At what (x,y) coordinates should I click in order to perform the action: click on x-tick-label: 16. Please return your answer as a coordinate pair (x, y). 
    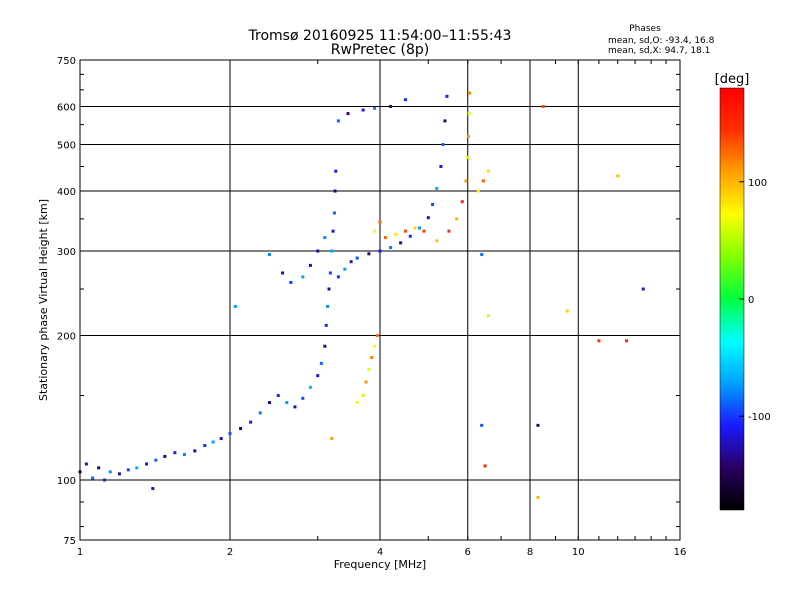
    Looking at the image, I should click on (680, 552).